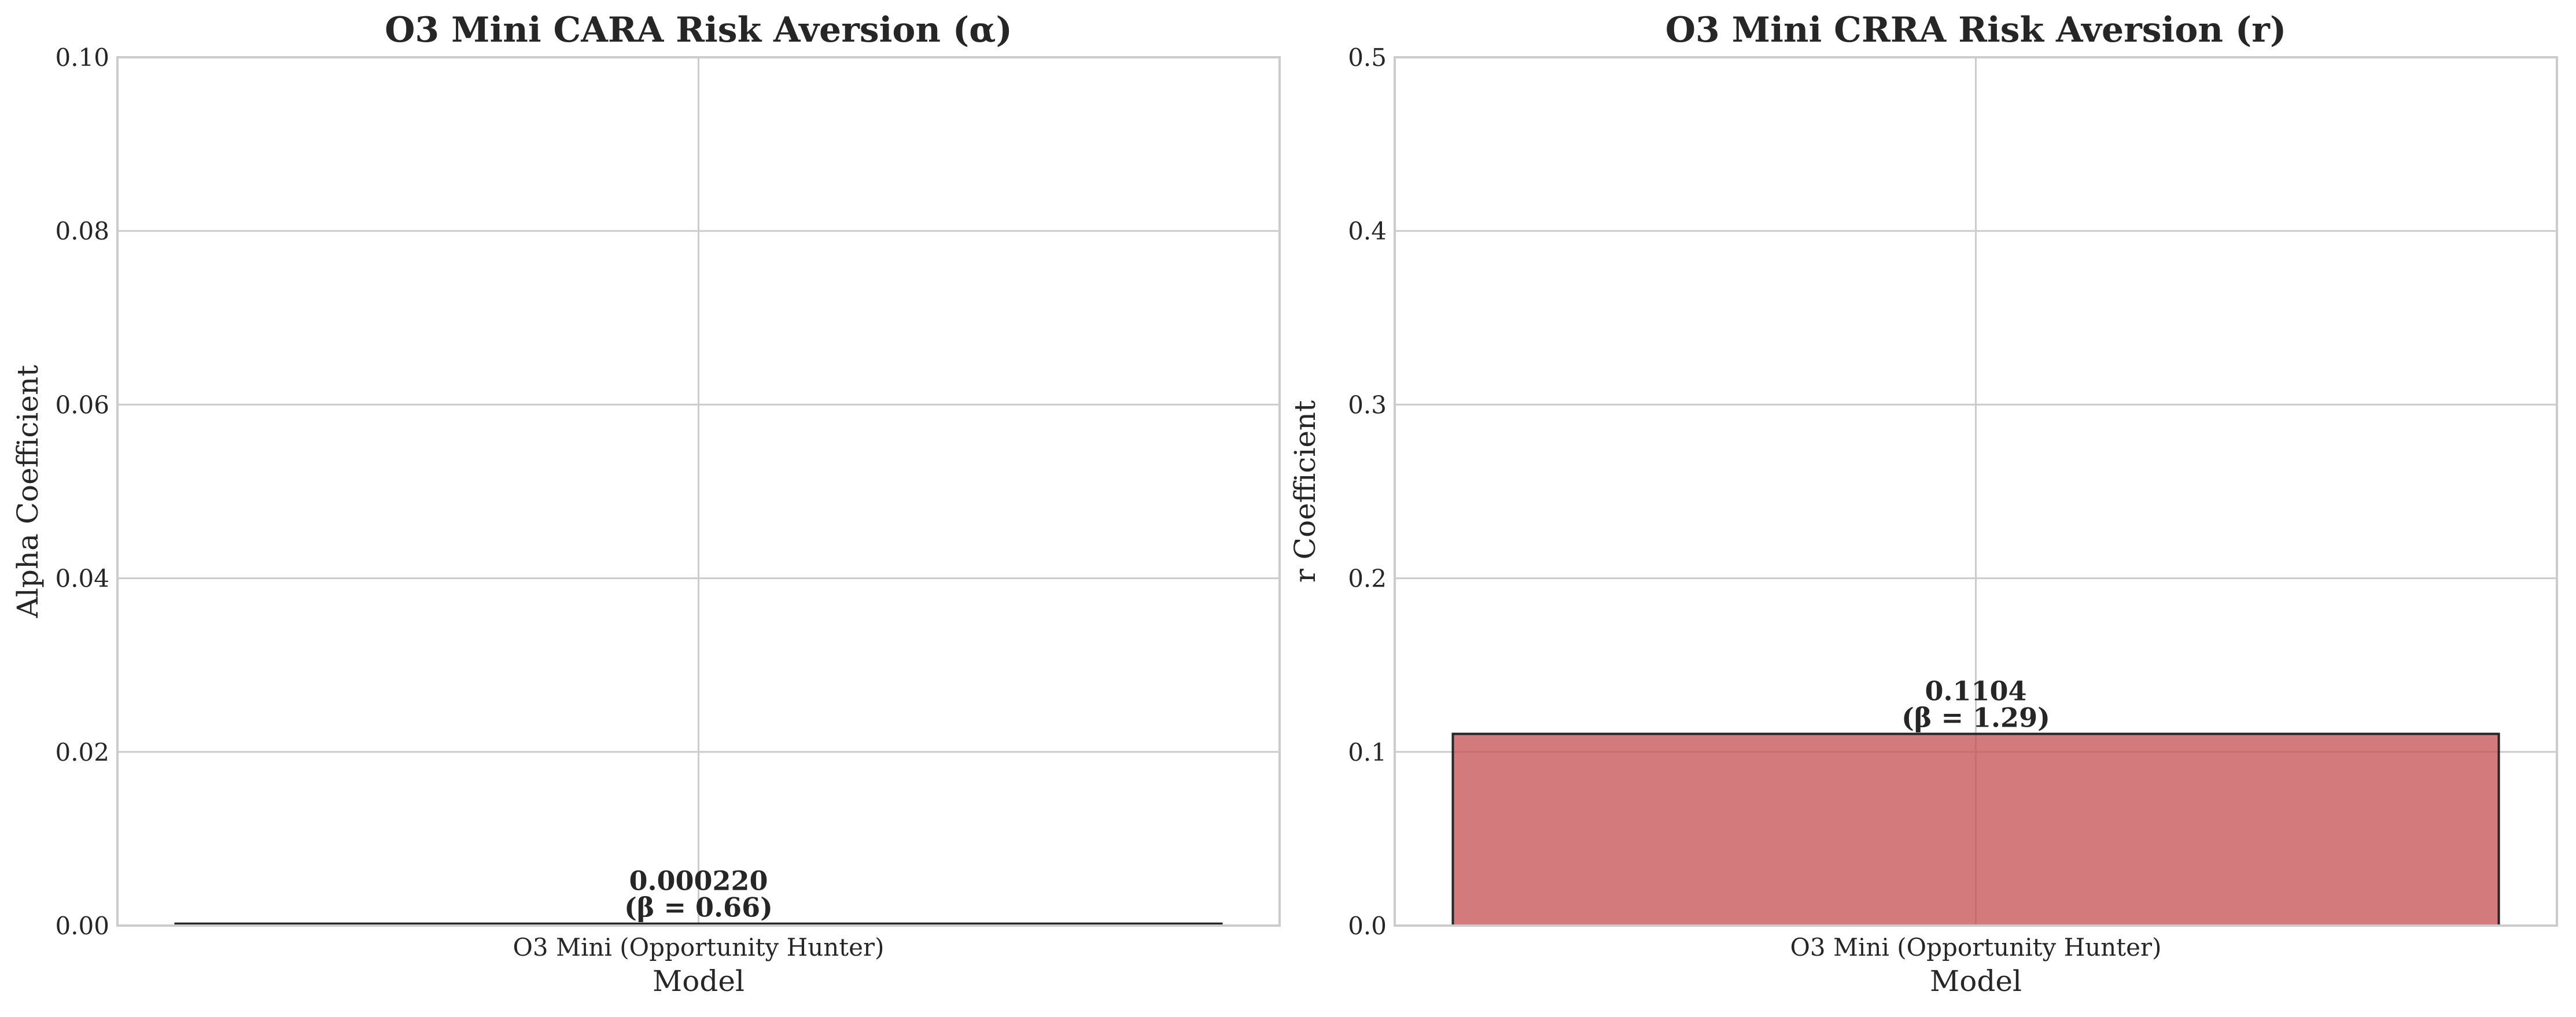  I want to click on y-tick-label: 0.0, so click(1367, 926).